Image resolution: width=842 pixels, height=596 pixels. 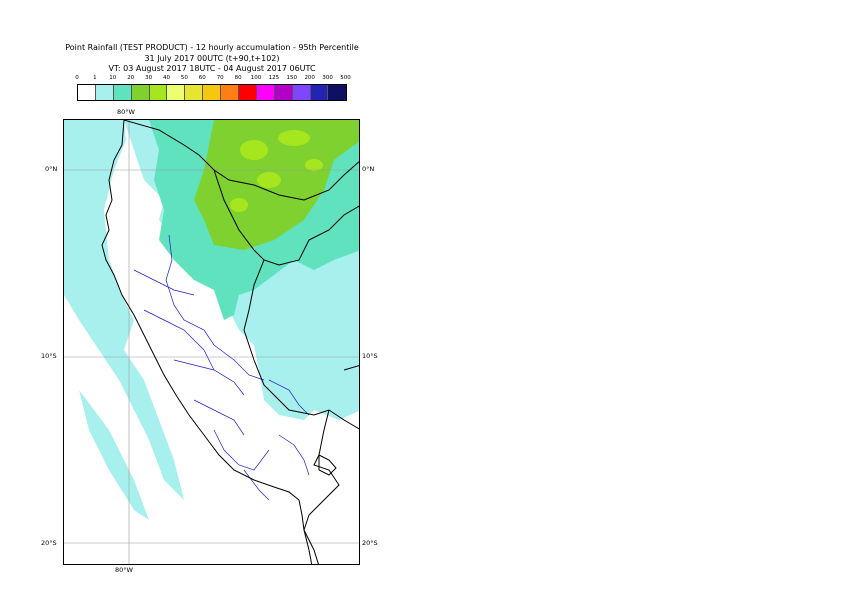 I want to click on legend-threshold-label: 80, so click(x=238, y=78).